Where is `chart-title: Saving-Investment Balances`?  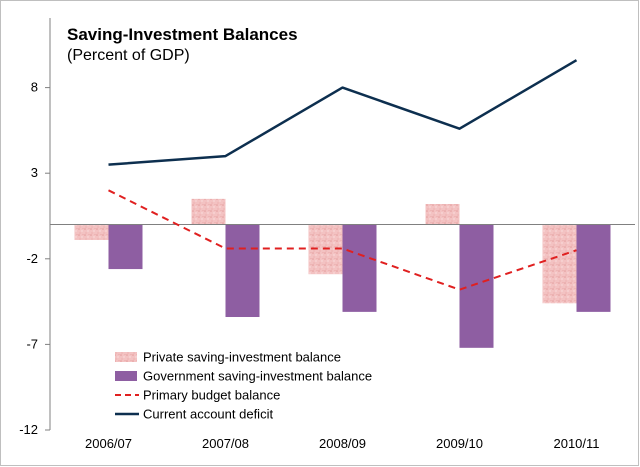
chart-title: Saving-Investment Balances is located at coordinates (182, 34).